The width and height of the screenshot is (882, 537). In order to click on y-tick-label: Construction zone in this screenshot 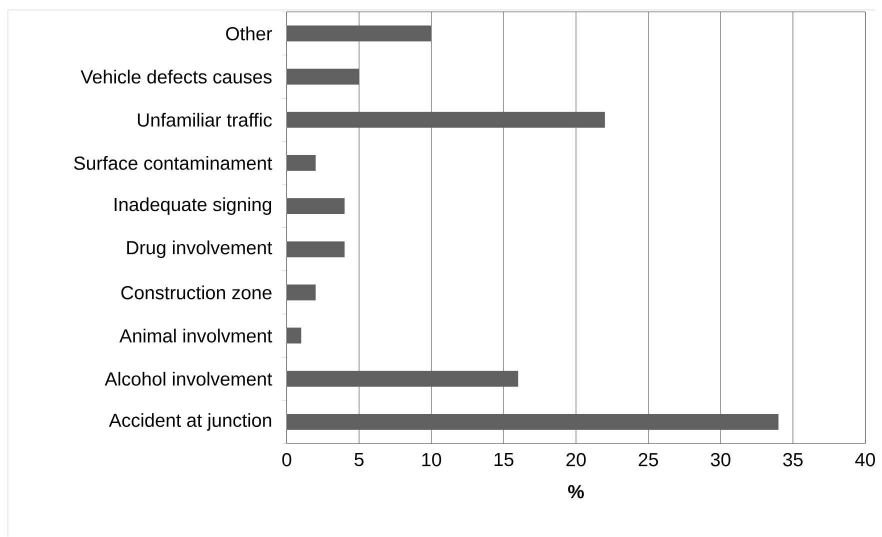, I will do `click(196, 293)`.